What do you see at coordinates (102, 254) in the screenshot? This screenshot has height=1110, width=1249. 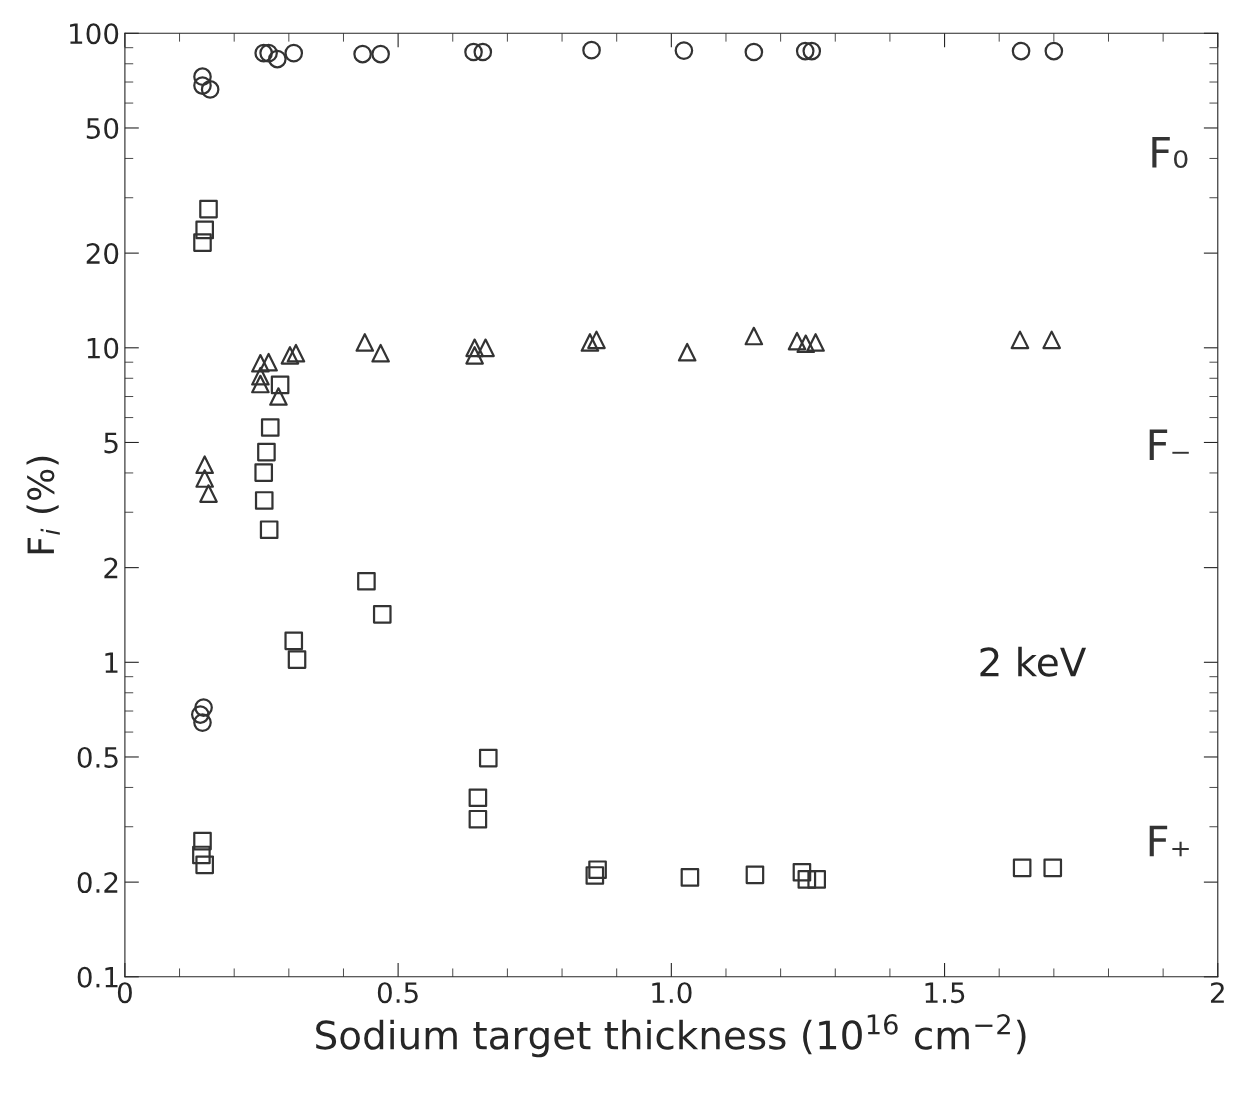 I see `y-tick-label: 20` at bounding box center [102, 254].